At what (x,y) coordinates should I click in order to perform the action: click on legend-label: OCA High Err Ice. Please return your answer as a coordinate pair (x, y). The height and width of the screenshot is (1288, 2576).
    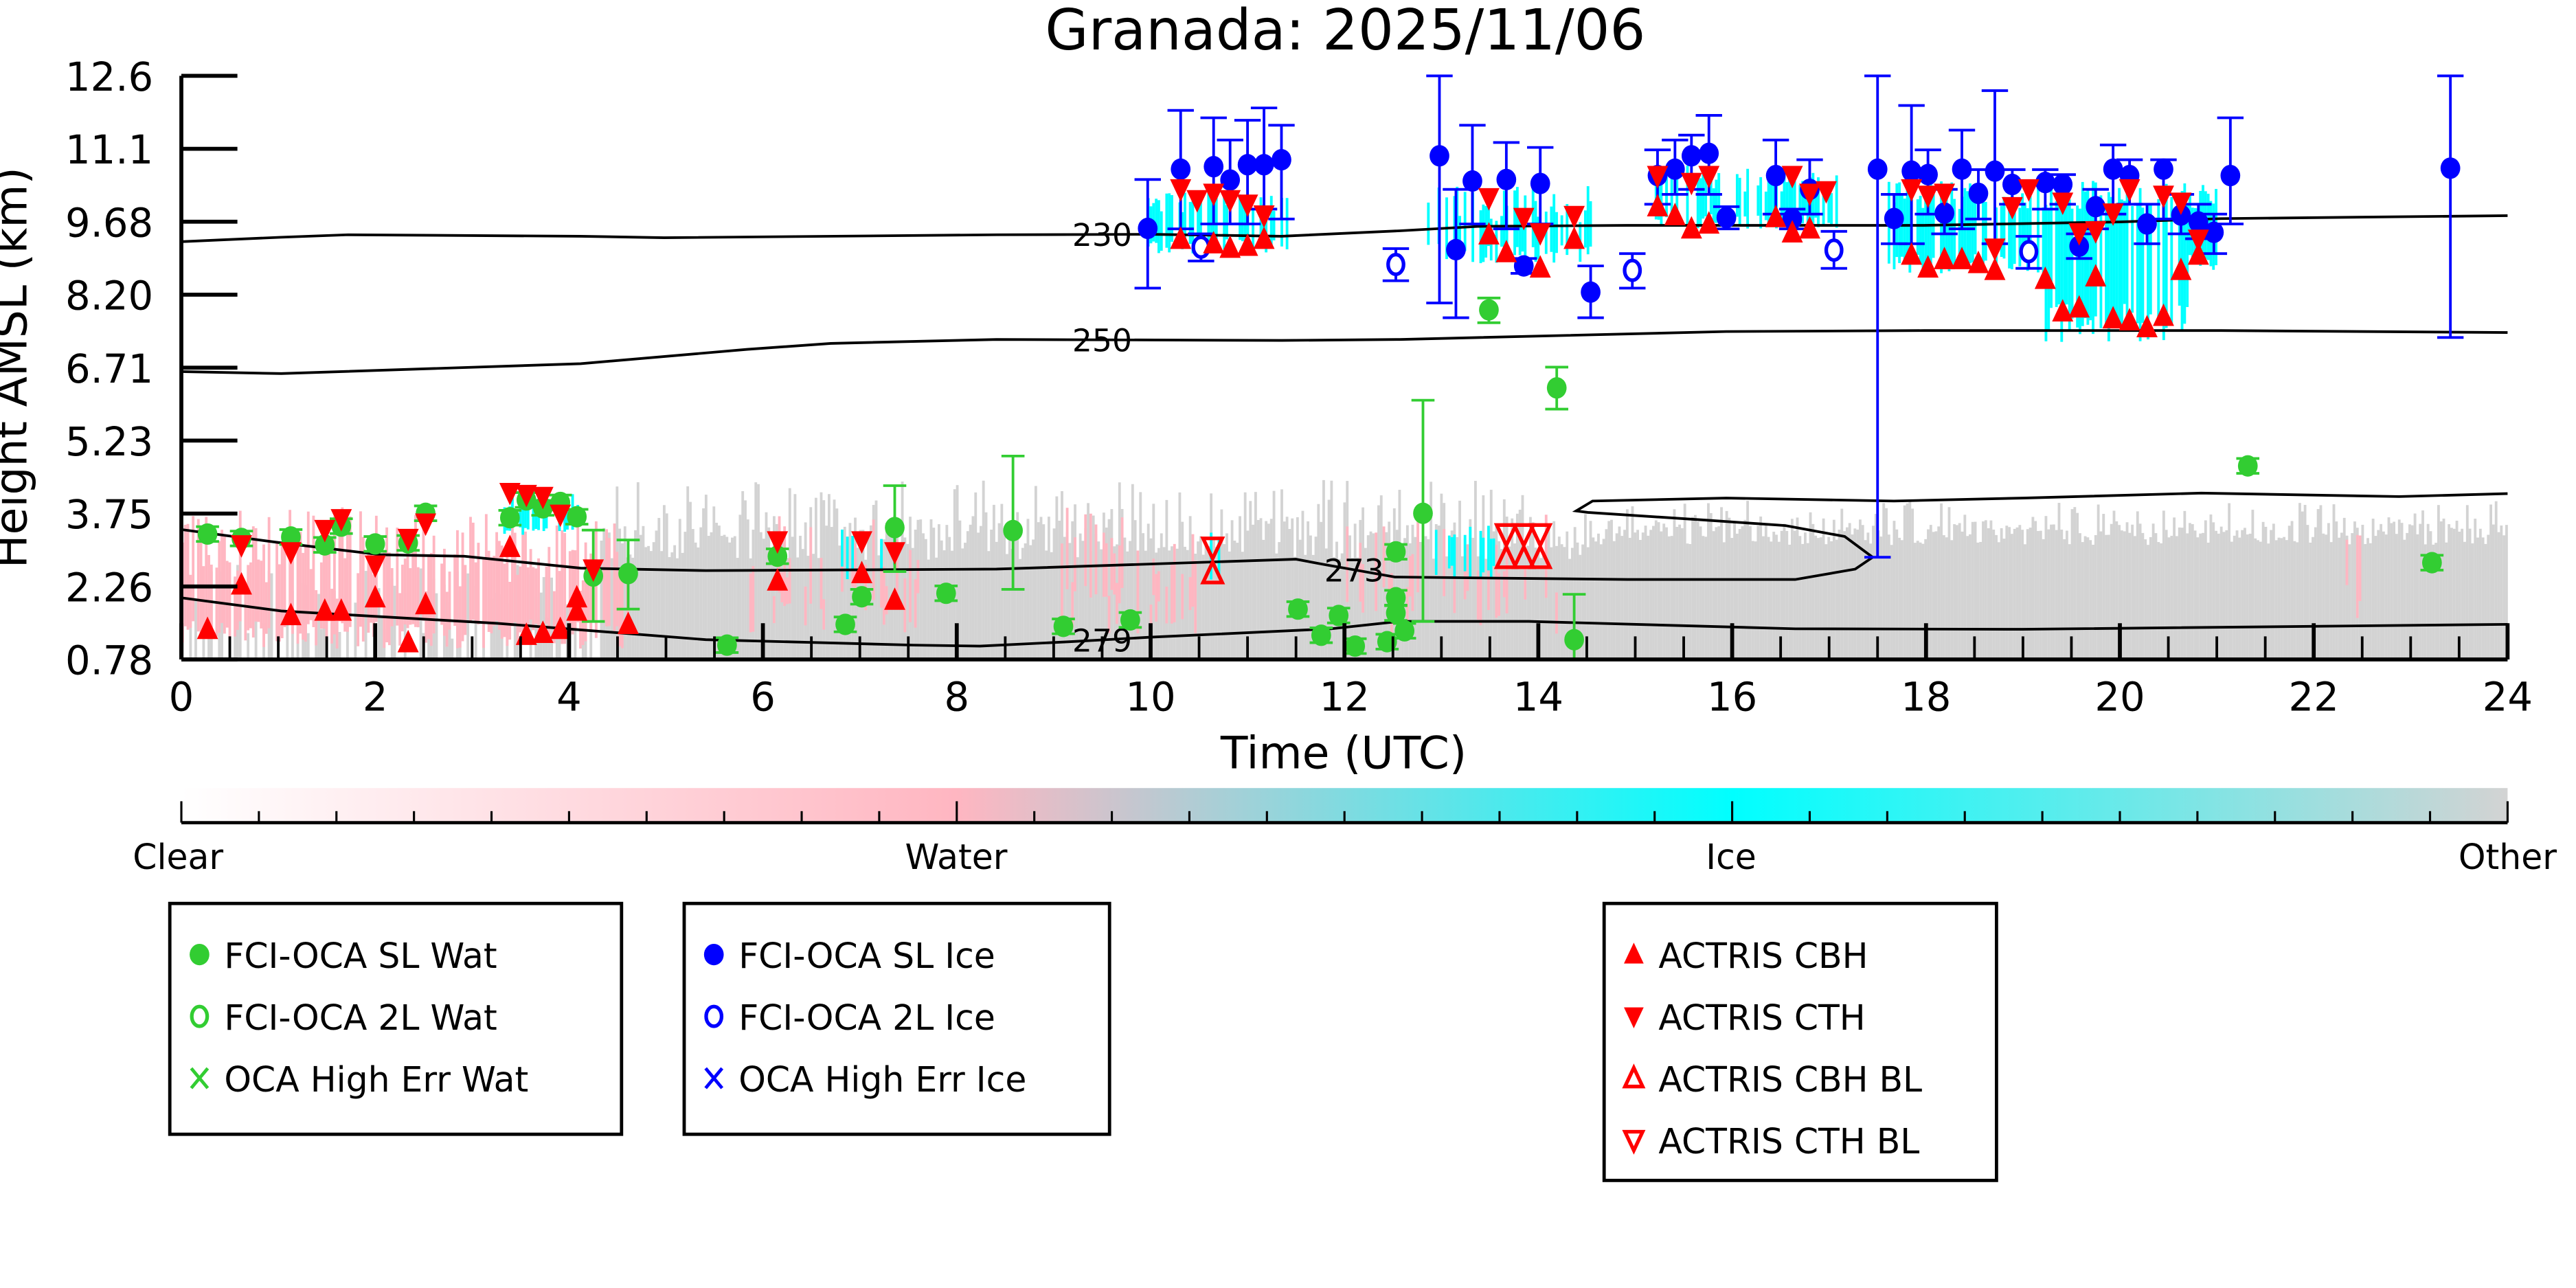
    Looking at the image, I should click on (882, 1079).